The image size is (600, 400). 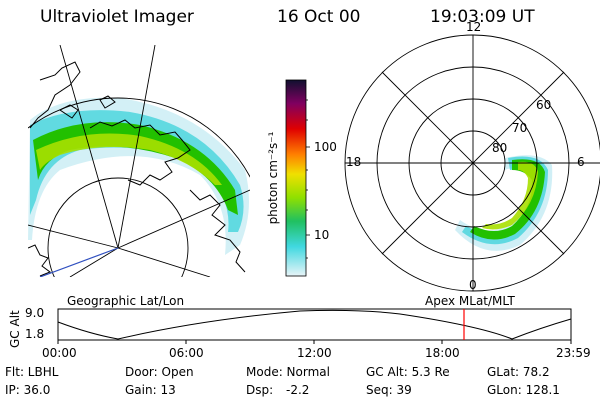 I want to click on altitude-curve, so click(x=314, y=324).